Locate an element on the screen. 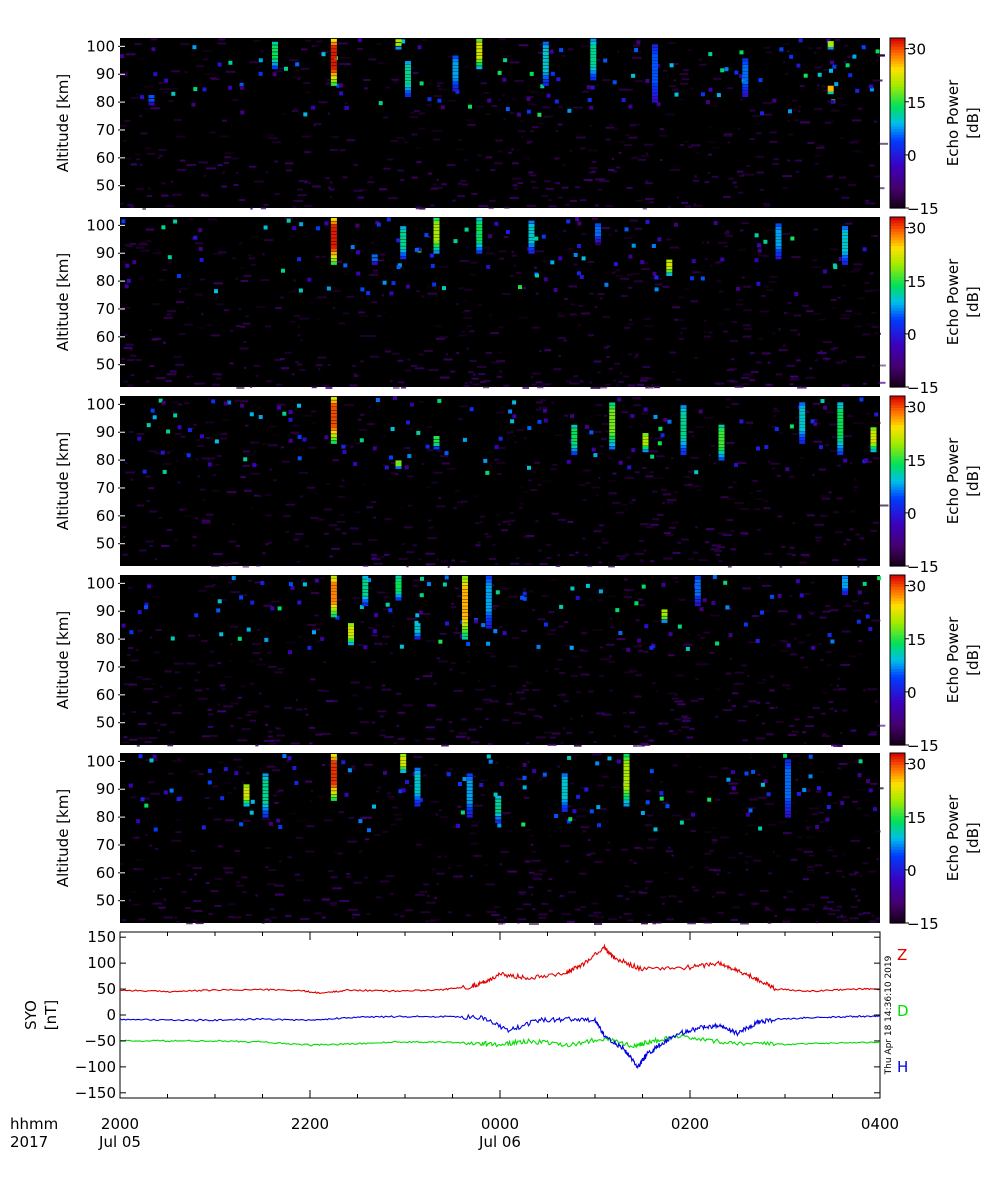 The image size is (1000, 1200). noise-layer is located at coordinates (503, 661).